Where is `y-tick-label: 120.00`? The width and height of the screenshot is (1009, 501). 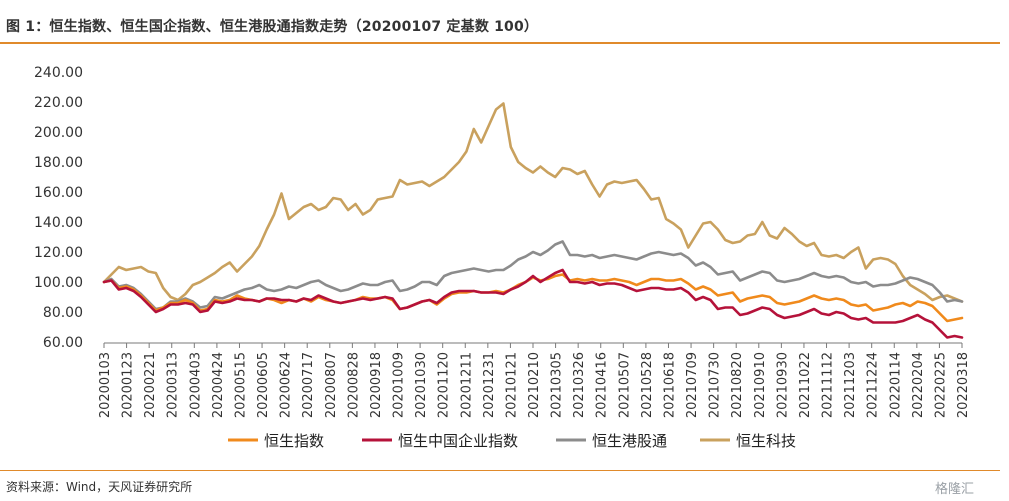 y-tick-label: 120.00 is located at coordinates (58, 253).